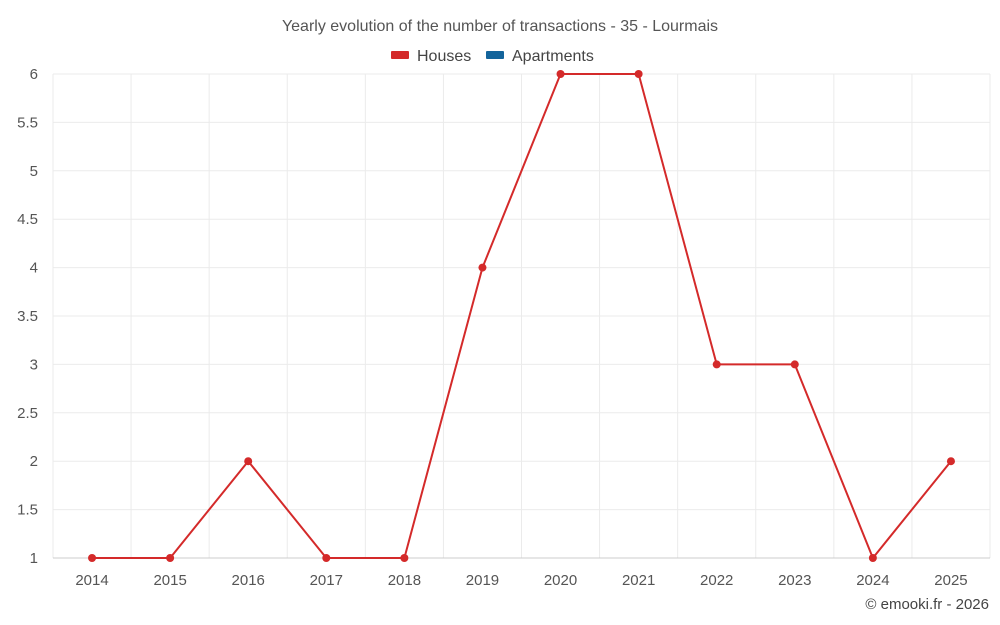 The width and height of the screenshot is (1000, 625). I want to click on y-tick-label: 5.5, so click(27, 122).